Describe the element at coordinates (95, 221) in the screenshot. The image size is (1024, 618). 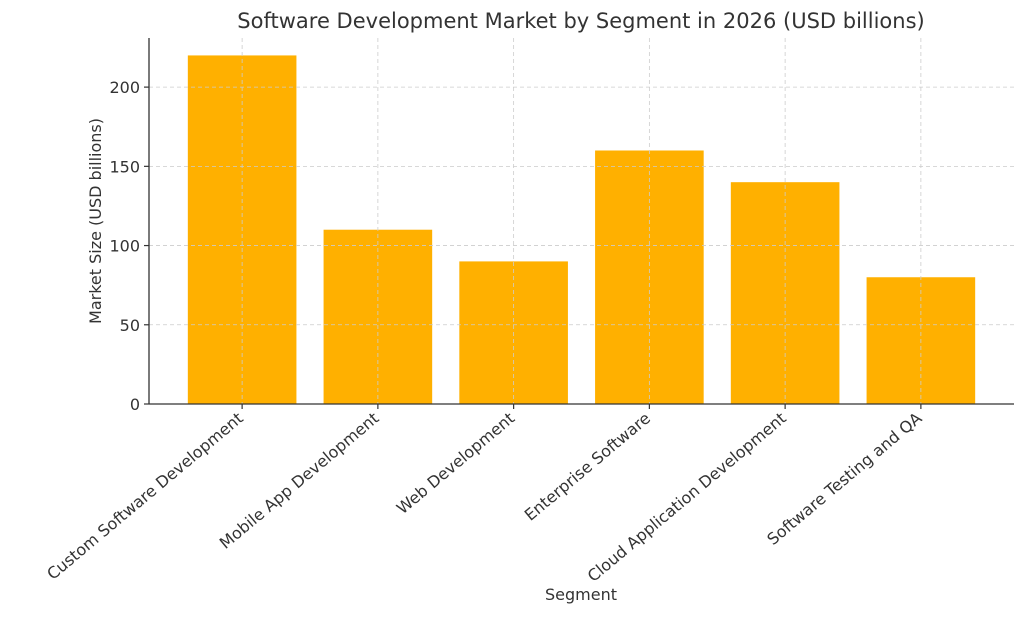
I see `y-axis-label: Market Size (USD billions)` at that location.